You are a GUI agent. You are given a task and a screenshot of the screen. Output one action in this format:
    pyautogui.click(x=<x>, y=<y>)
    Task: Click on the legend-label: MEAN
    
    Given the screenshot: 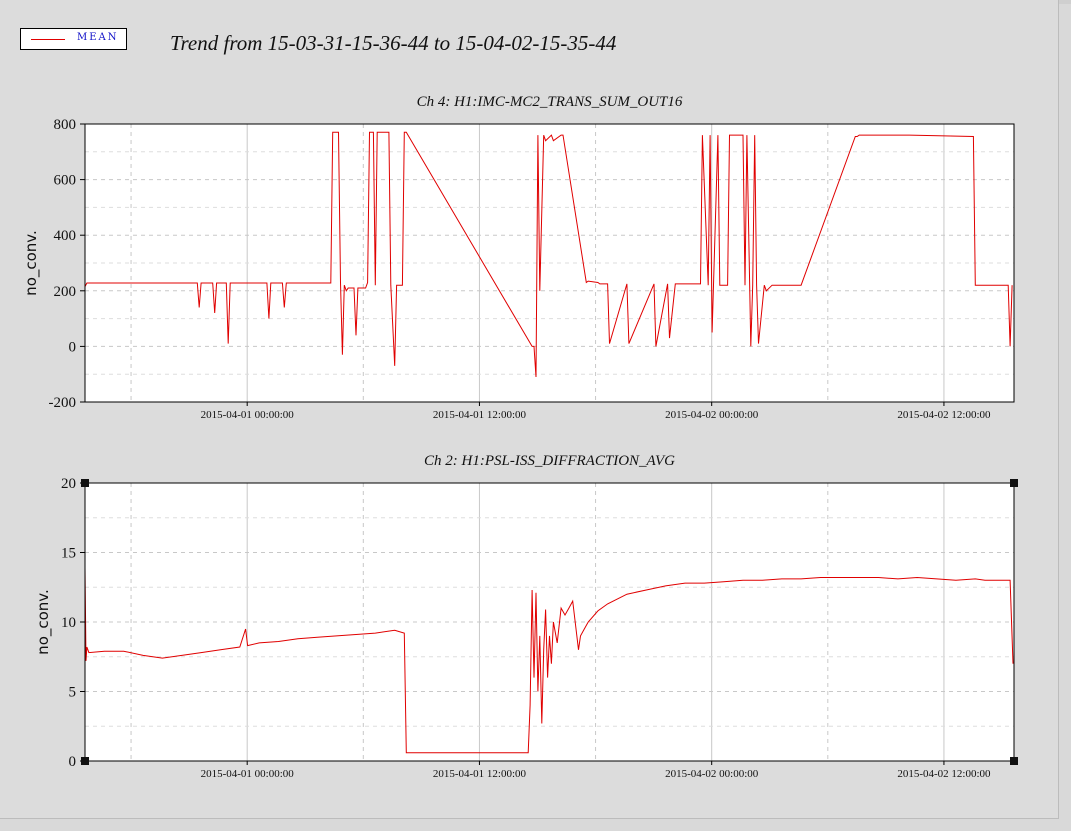 What is the action you would take?
    pyautogui.click(x=98, y=37)
    